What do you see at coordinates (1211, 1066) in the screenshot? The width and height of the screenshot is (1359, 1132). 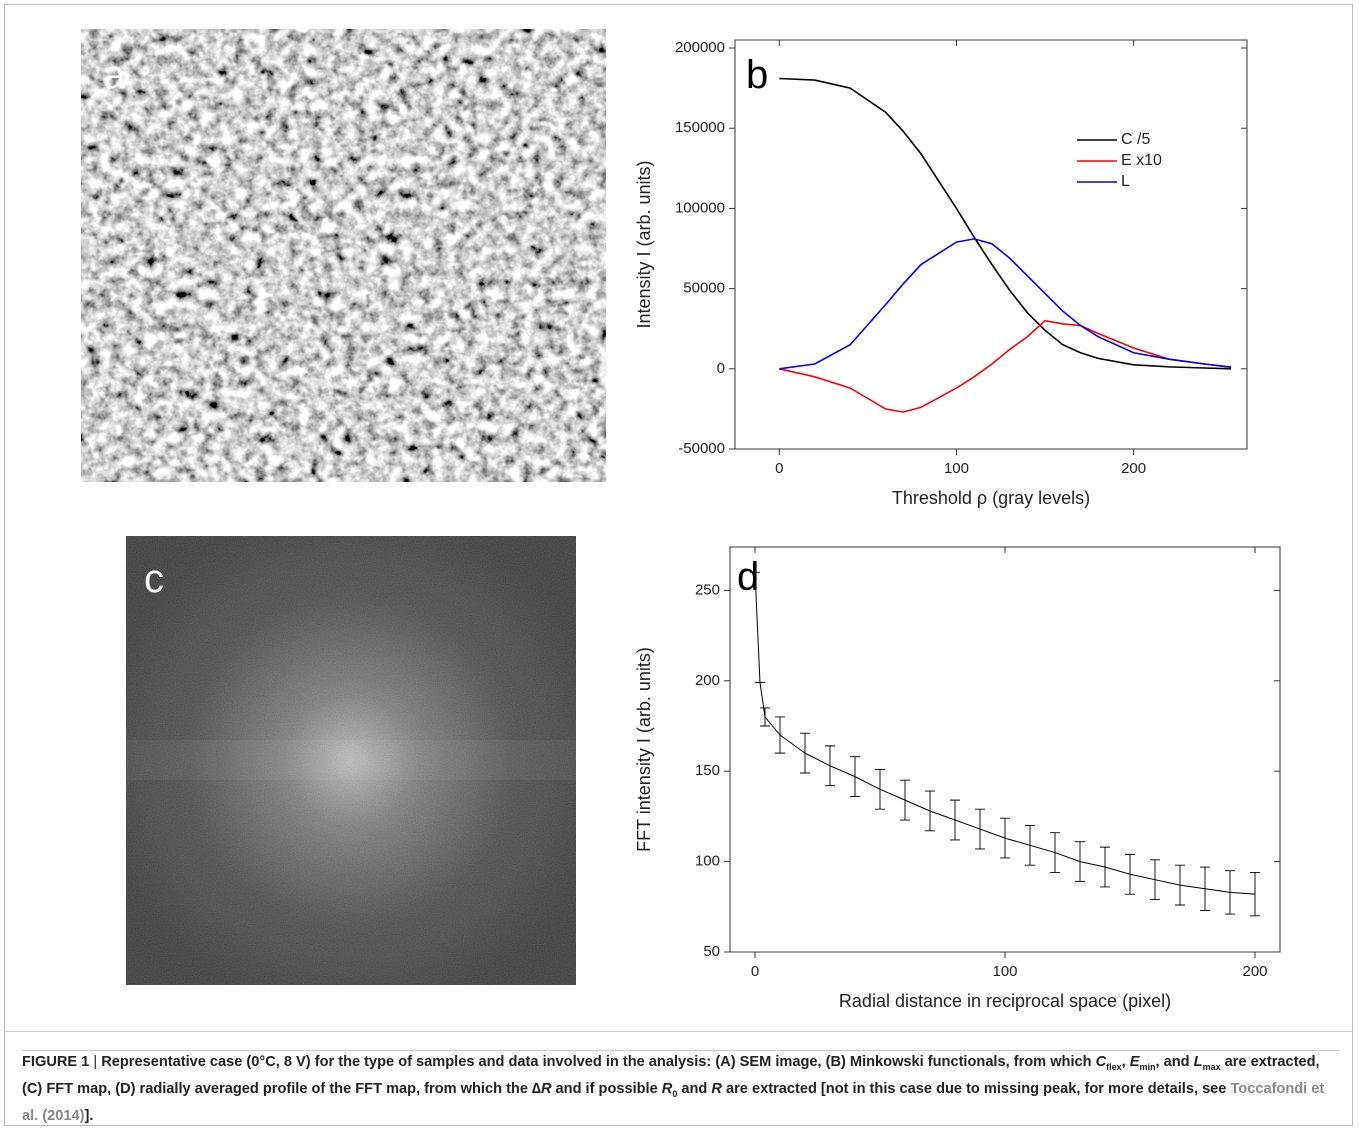 I see `caption-text: max` at bounding box center [1211, 1066].